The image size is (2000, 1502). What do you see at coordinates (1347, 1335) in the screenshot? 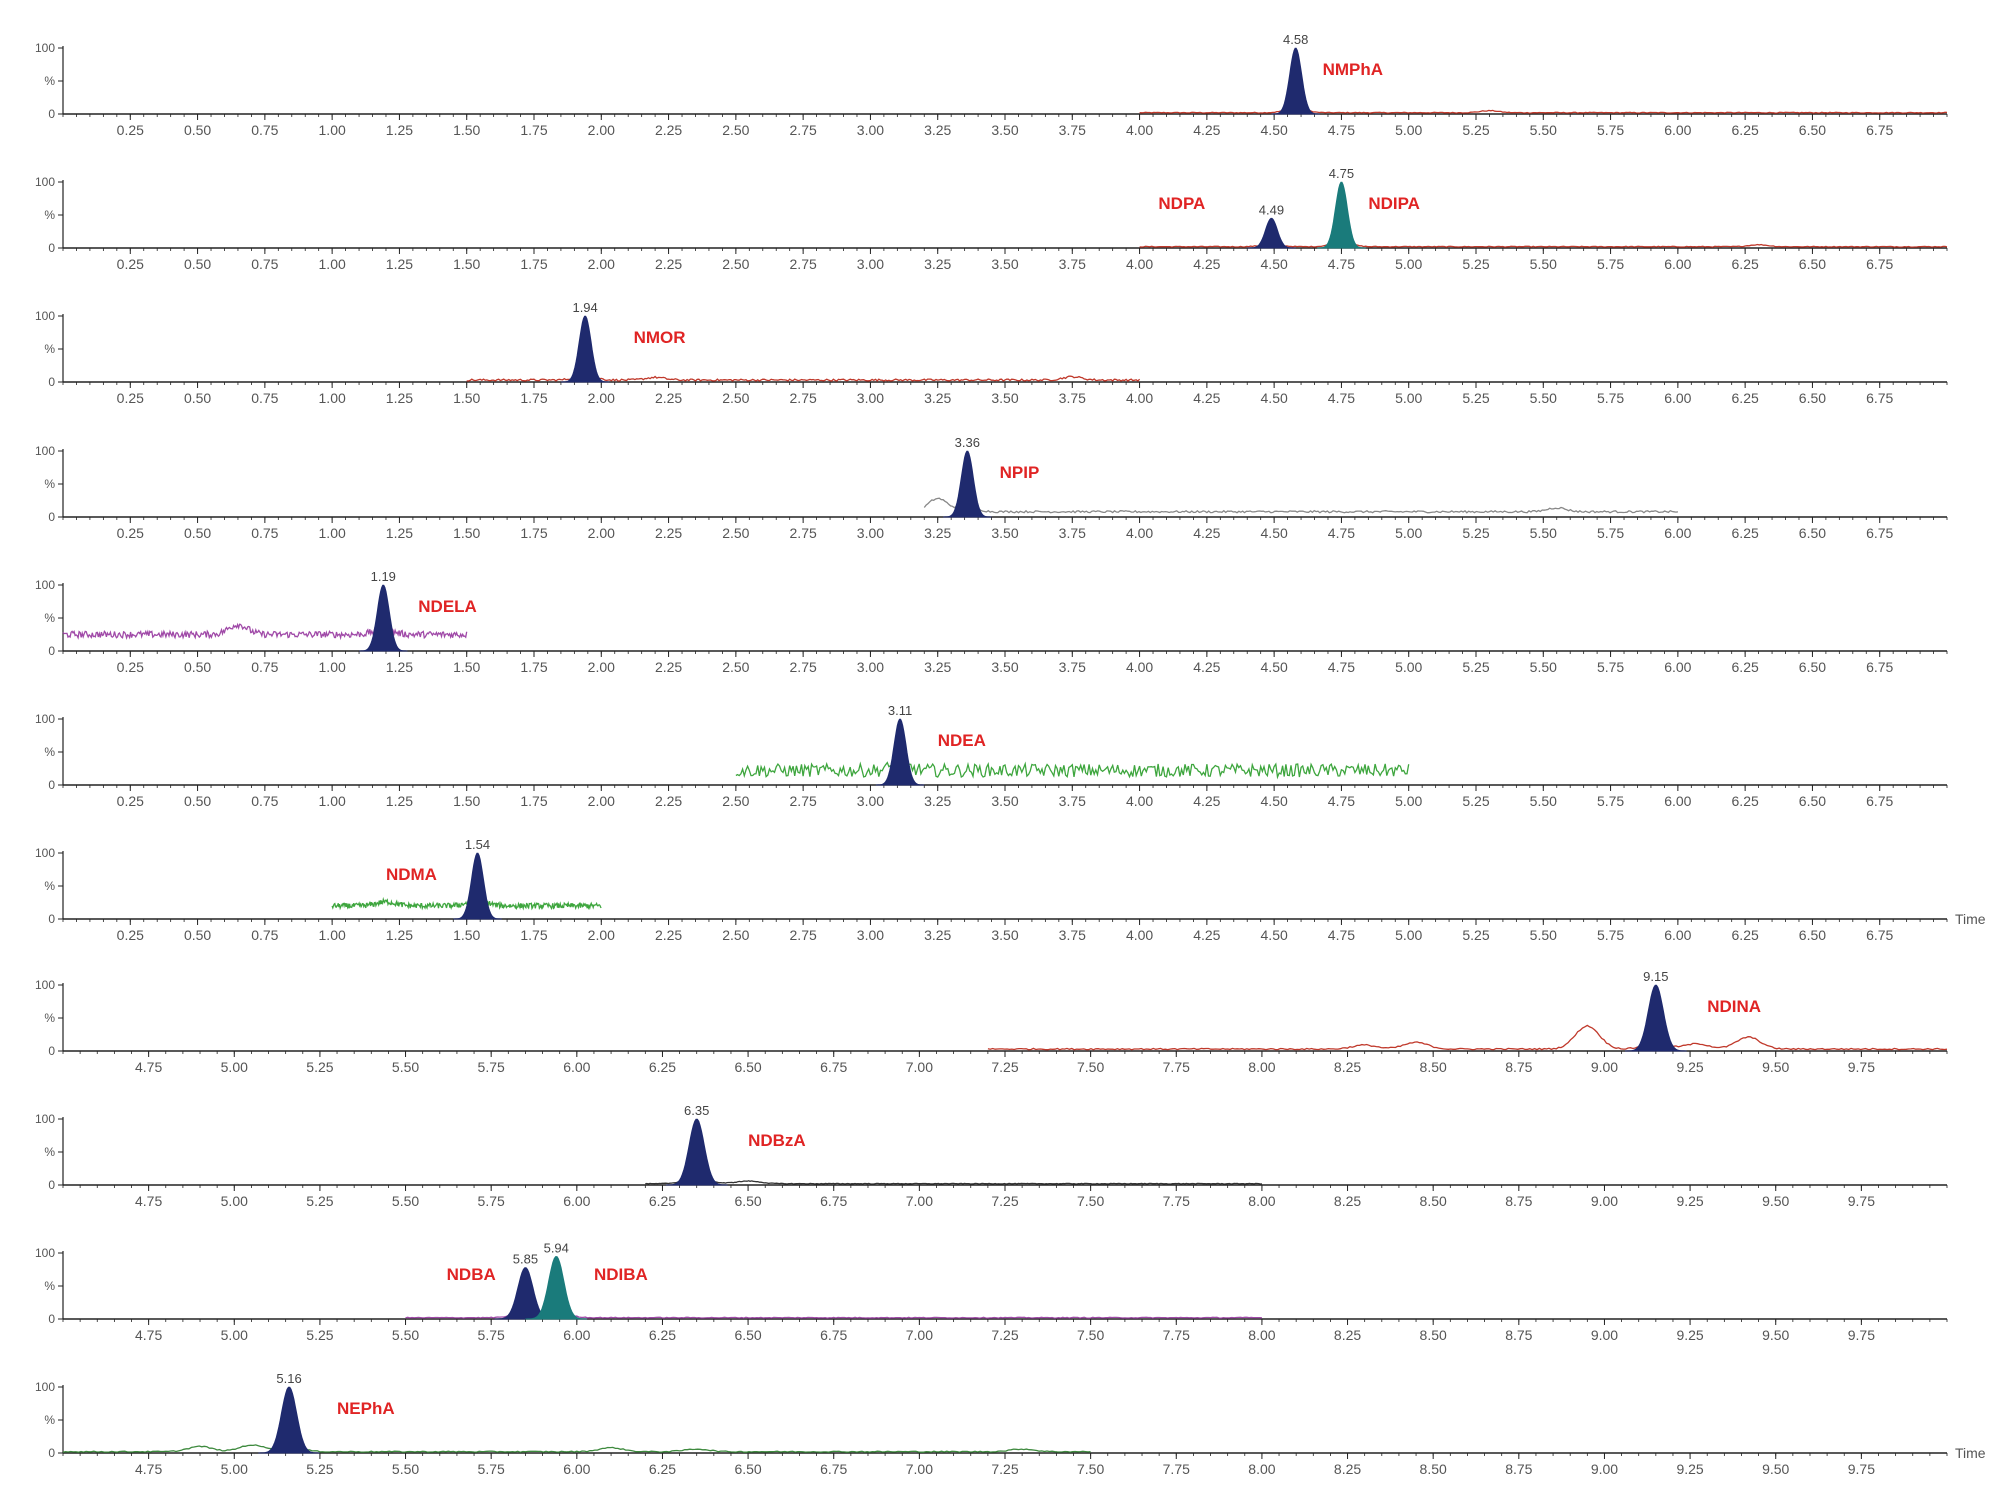
I see `x-tick-label: 8.25` at bounding box center [1347, 1335].